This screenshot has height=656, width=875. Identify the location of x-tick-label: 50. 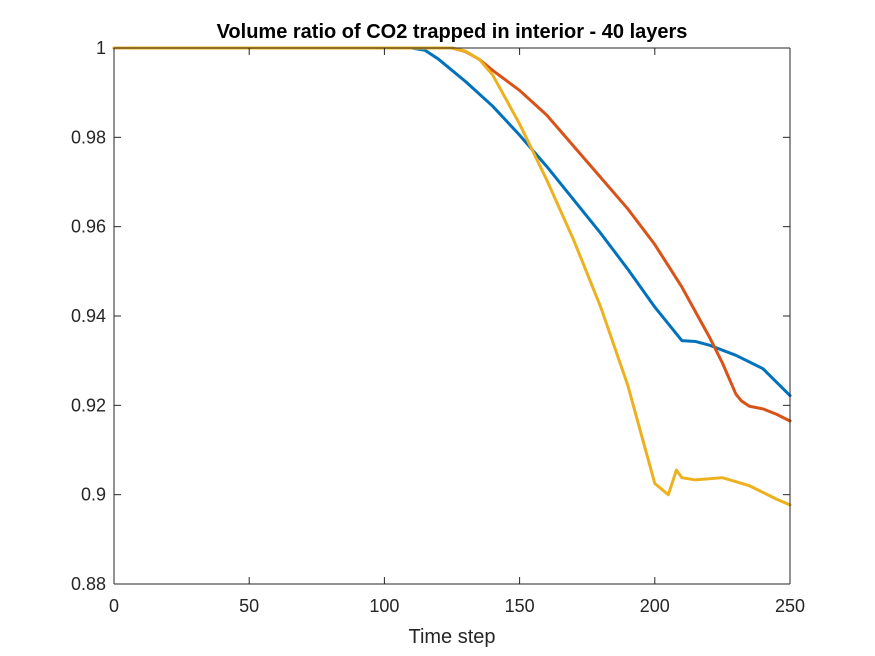
(249, 606).